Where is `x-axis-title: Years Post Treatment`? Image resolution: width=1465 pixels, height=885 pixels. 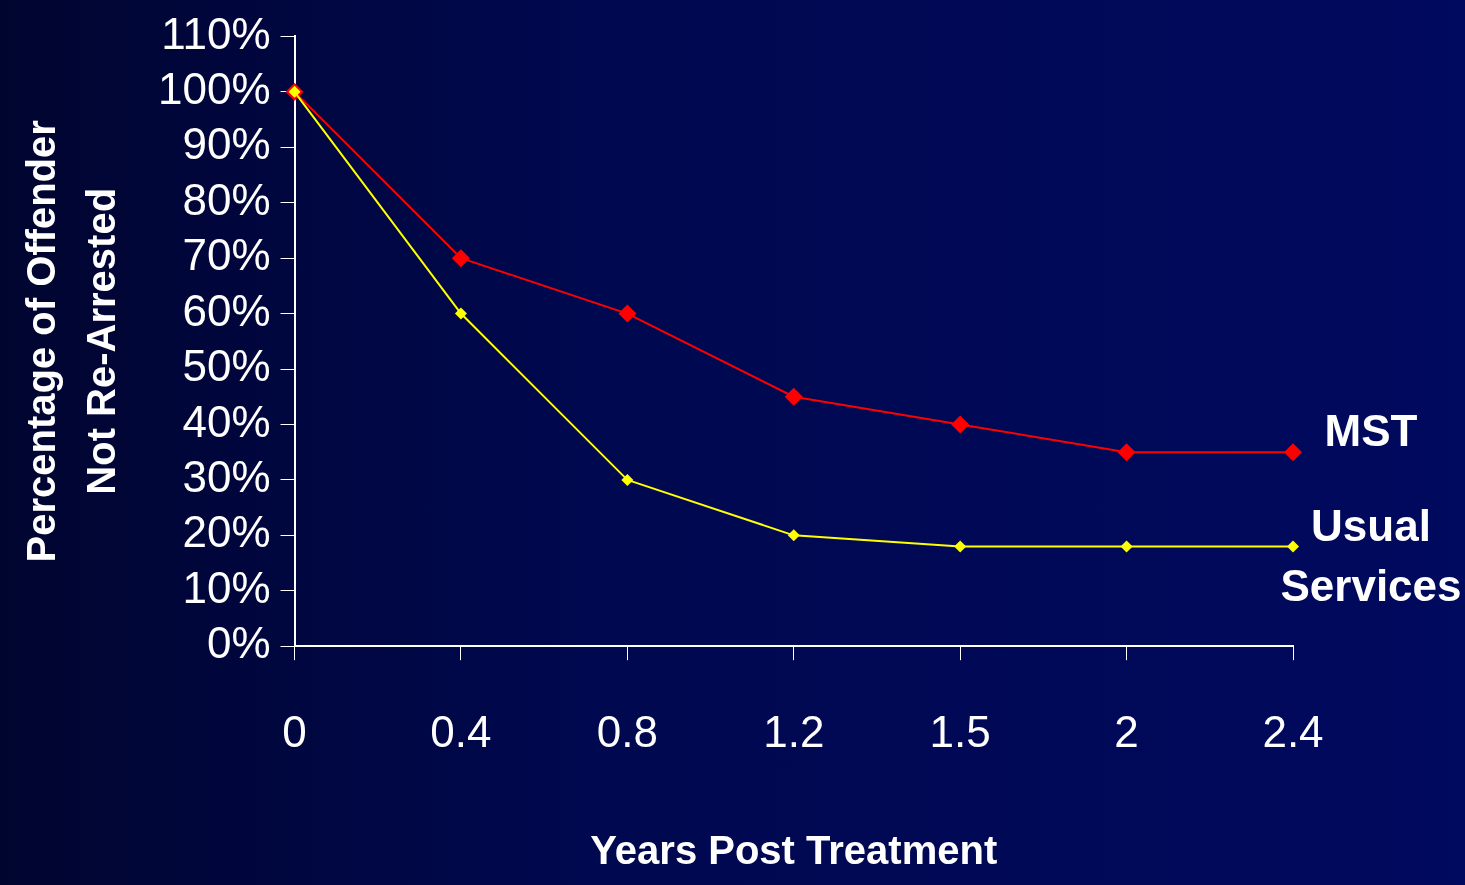
x-axis-title: Years Post Treatment is located at coordinates (794, 850).